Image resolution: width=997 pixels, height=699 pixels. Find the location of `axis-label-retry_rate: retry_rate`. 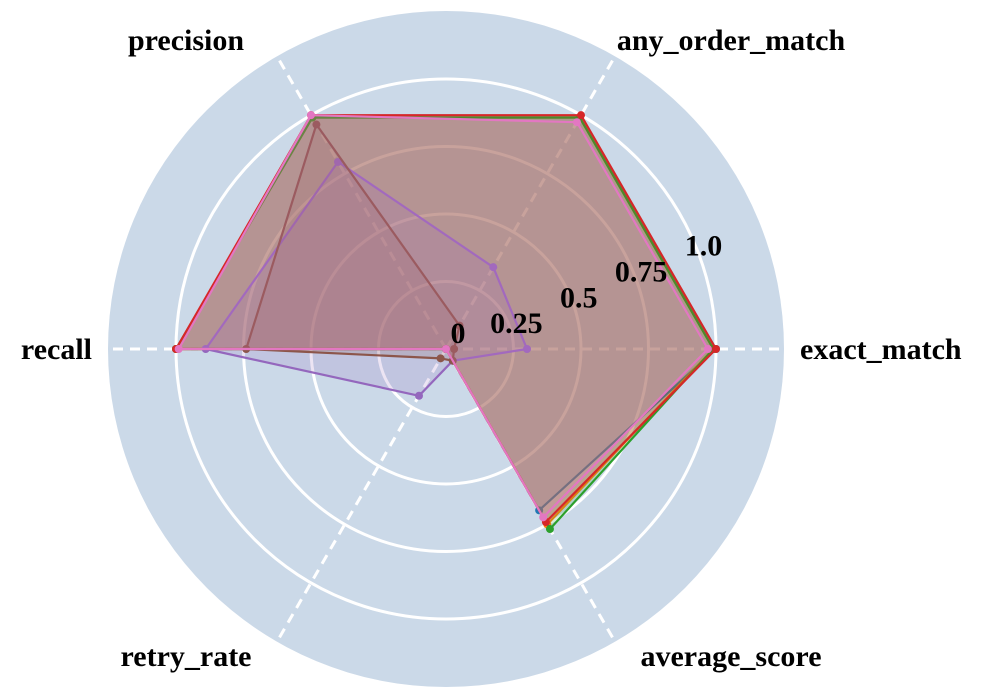

axis-label-retry_rate: retry_rate is located at coordinates (185, 656).